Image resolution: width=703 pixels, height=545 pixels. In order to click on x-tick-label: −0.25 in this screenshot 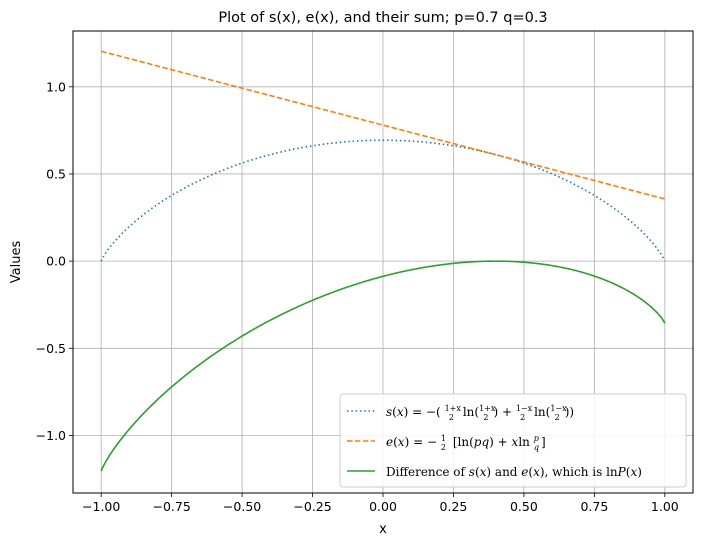, I will do `click(312, 506)`.